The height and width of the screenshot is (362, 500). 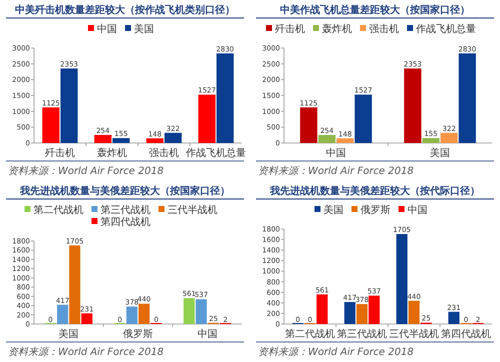 I want to click on legend-label: 强击机, so click(x=384, y=29).